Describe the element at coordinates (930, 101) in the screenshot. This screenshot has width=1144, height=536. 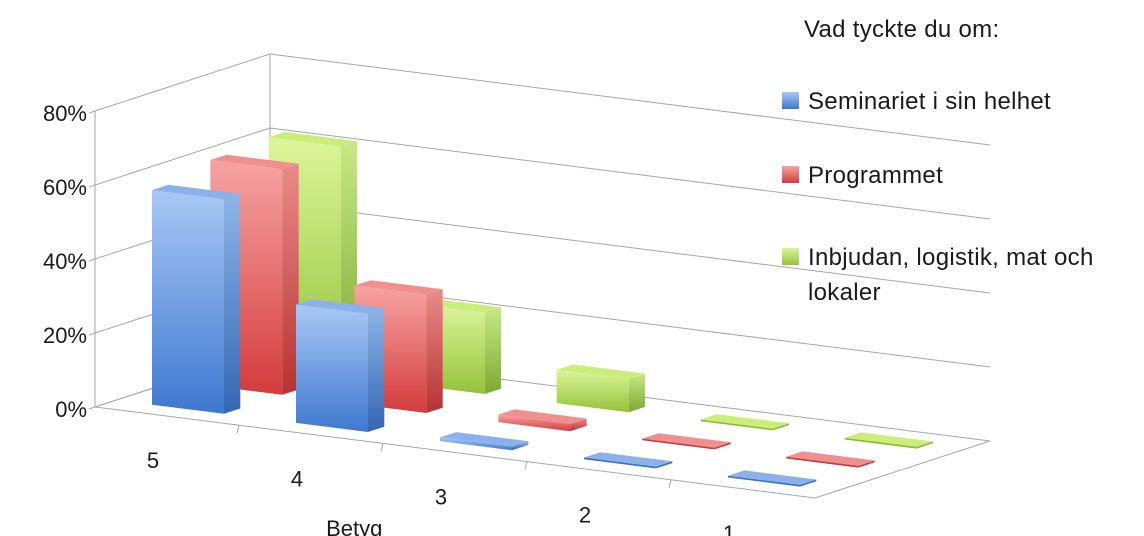
I see `legend-label: Seminariet i sin helhet` at that location.